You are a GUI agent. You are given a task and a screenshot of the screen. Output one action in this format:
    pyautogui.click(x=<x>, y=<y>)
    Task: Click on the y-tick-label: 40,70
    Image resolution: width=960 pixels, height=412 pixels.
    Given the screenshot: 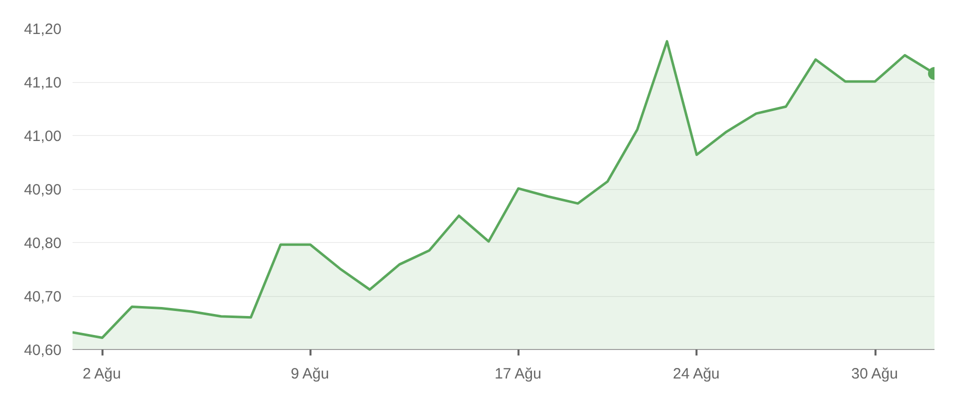 What is the action you would take?
    pyautogui.click(x=43, y=297)
    